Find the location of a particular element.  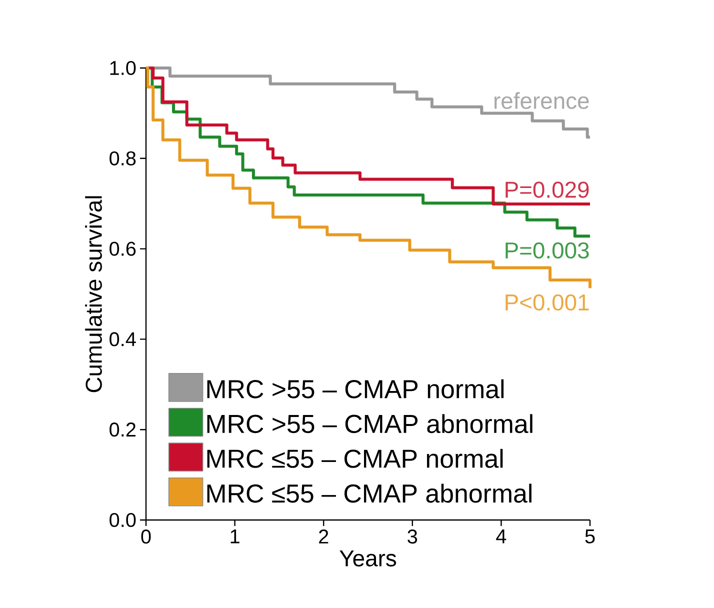

legend-label: MRC ≤55 – CMAP normal is located at coordinates (355, 458).